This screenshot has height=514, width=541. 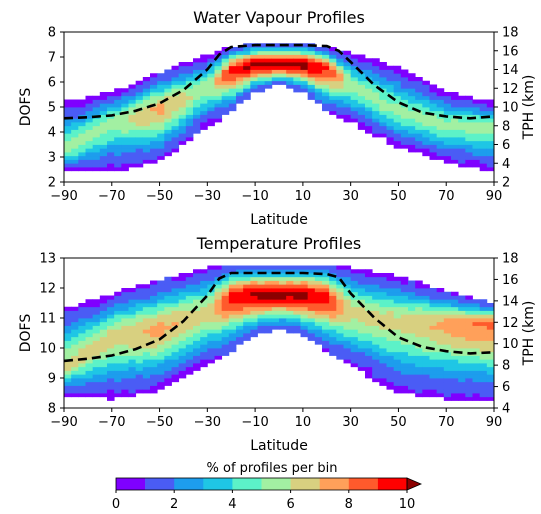 What do you see at coordinates (506, 164) in the screenshot?
I see `y-right-tick-label: 4` at bounding box center [506, 164].